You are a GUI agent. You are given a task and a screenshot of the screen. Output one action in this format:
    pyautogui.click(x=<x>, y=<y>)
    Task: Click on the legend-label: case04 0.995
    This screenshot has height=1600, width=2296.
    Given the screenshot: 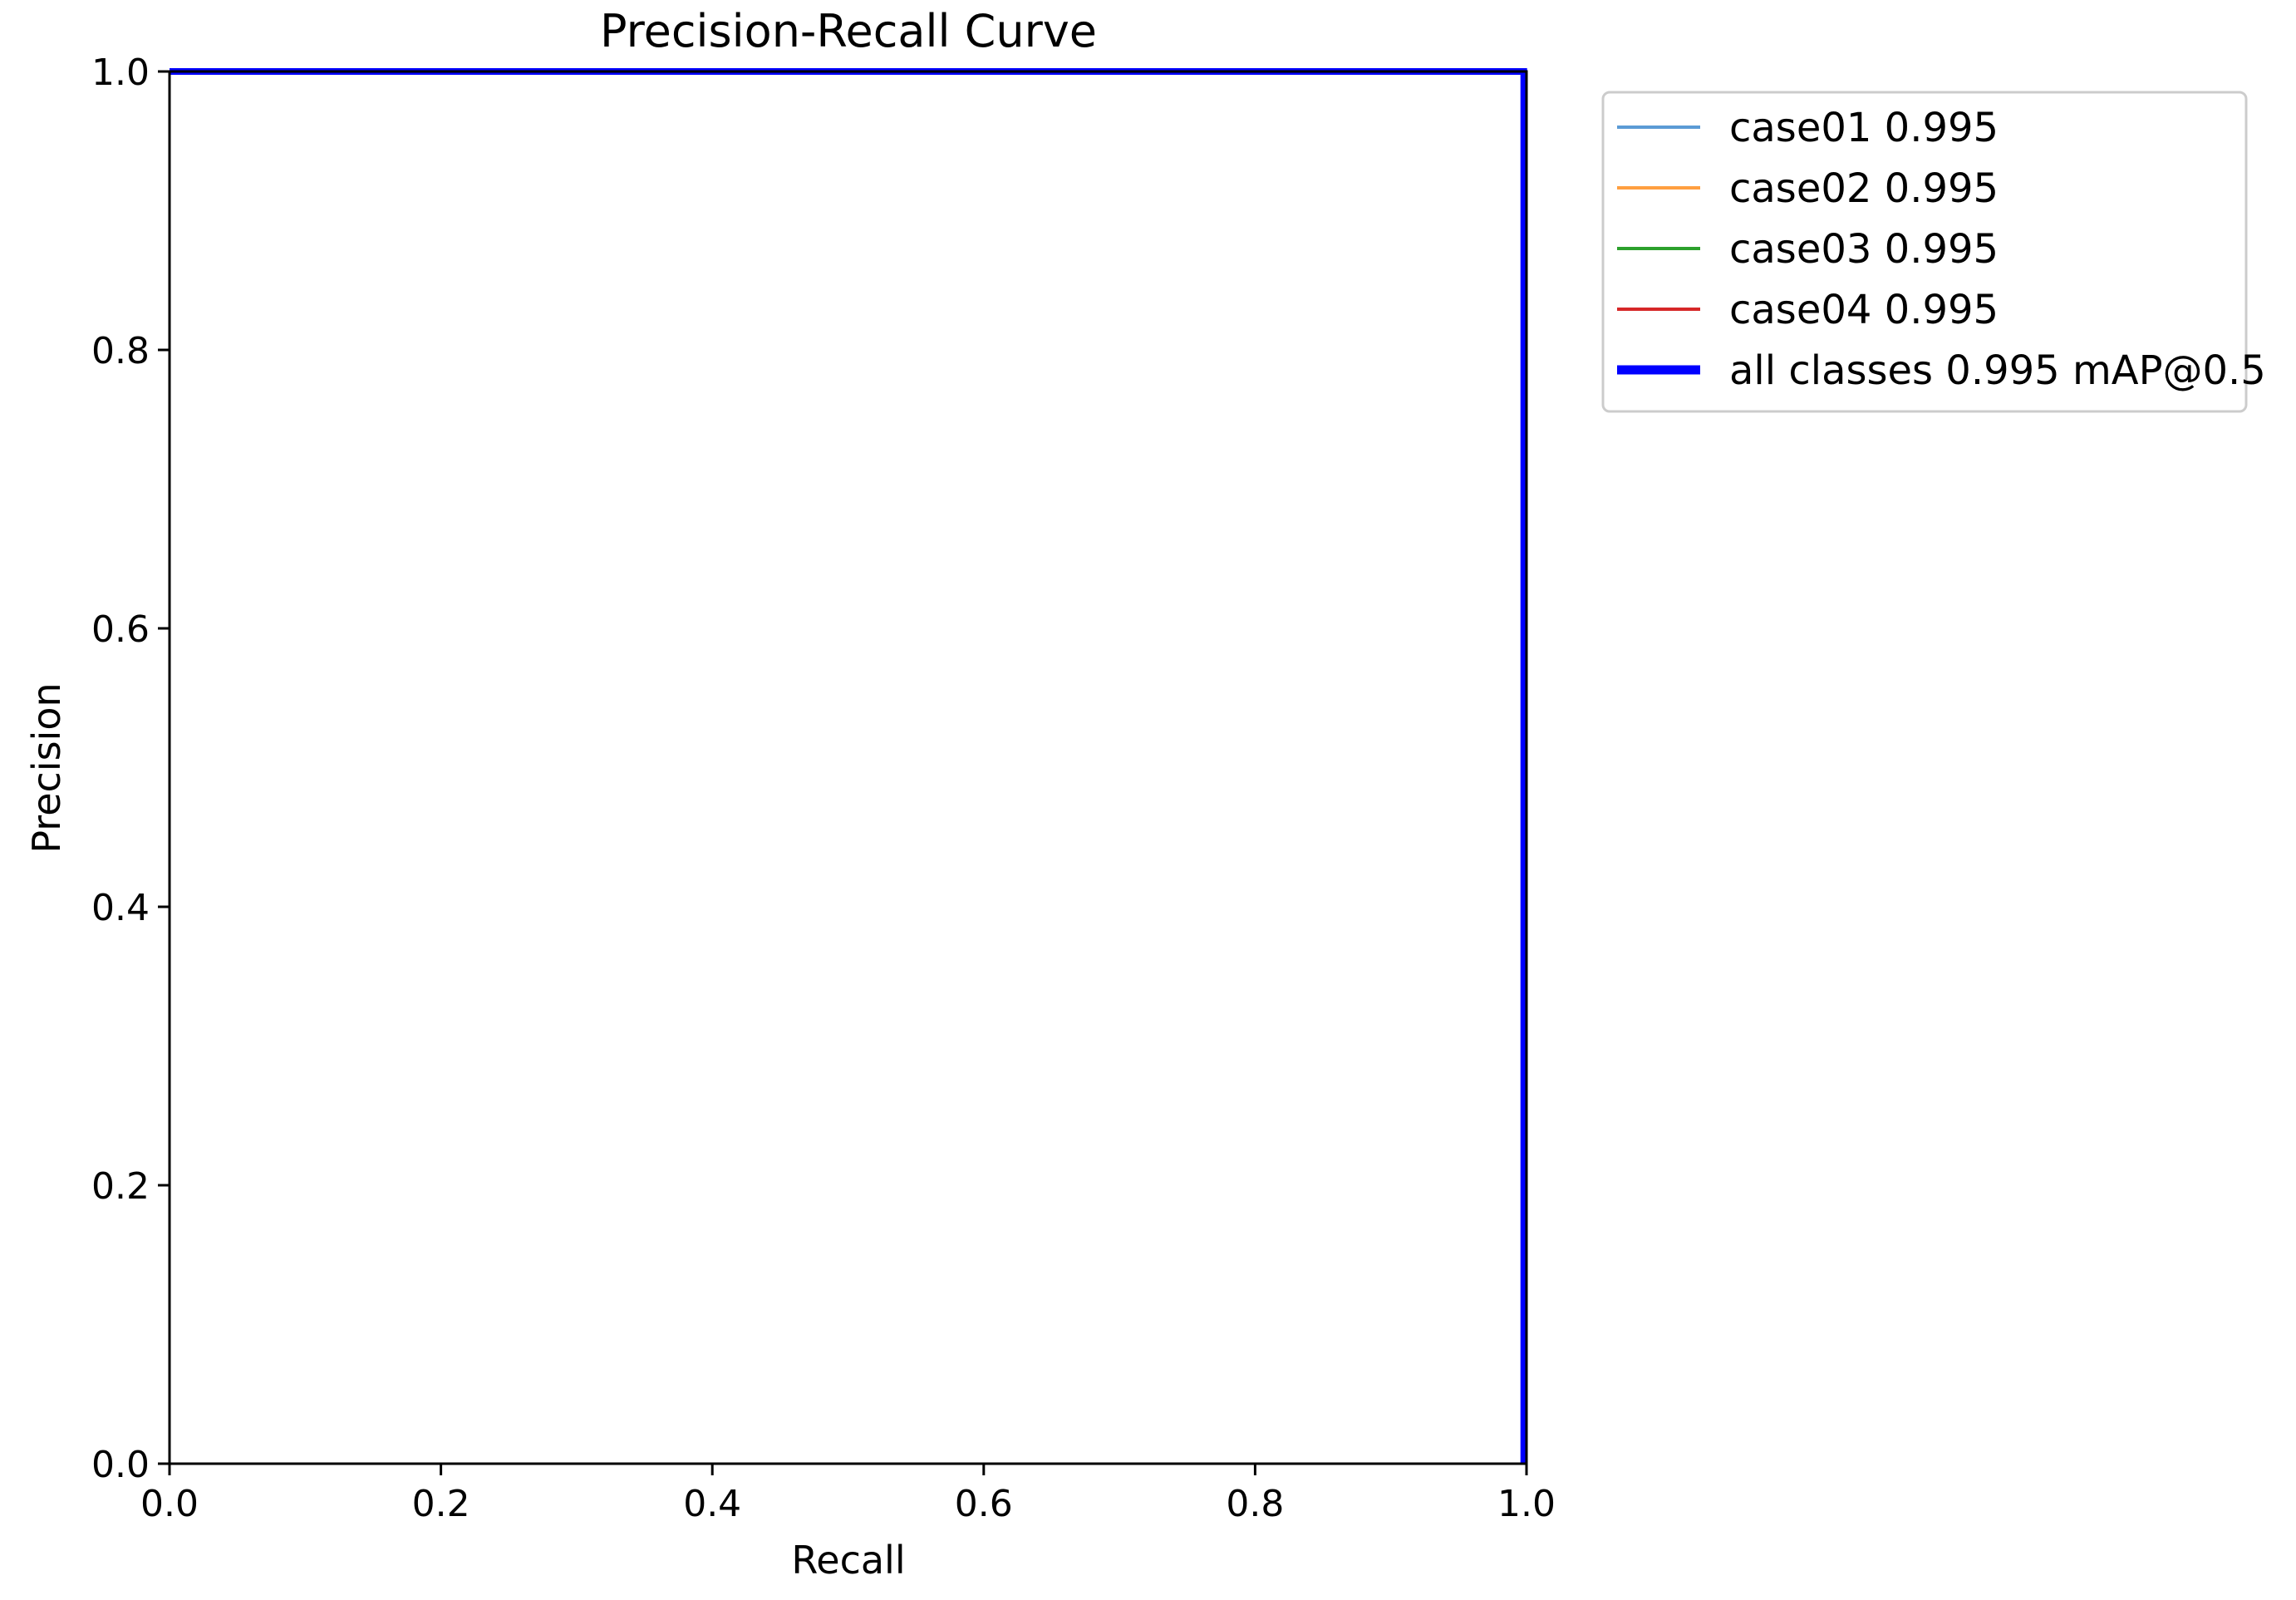 What is the action you would take?
    pyautogui.click(x=1864, y=310)
    